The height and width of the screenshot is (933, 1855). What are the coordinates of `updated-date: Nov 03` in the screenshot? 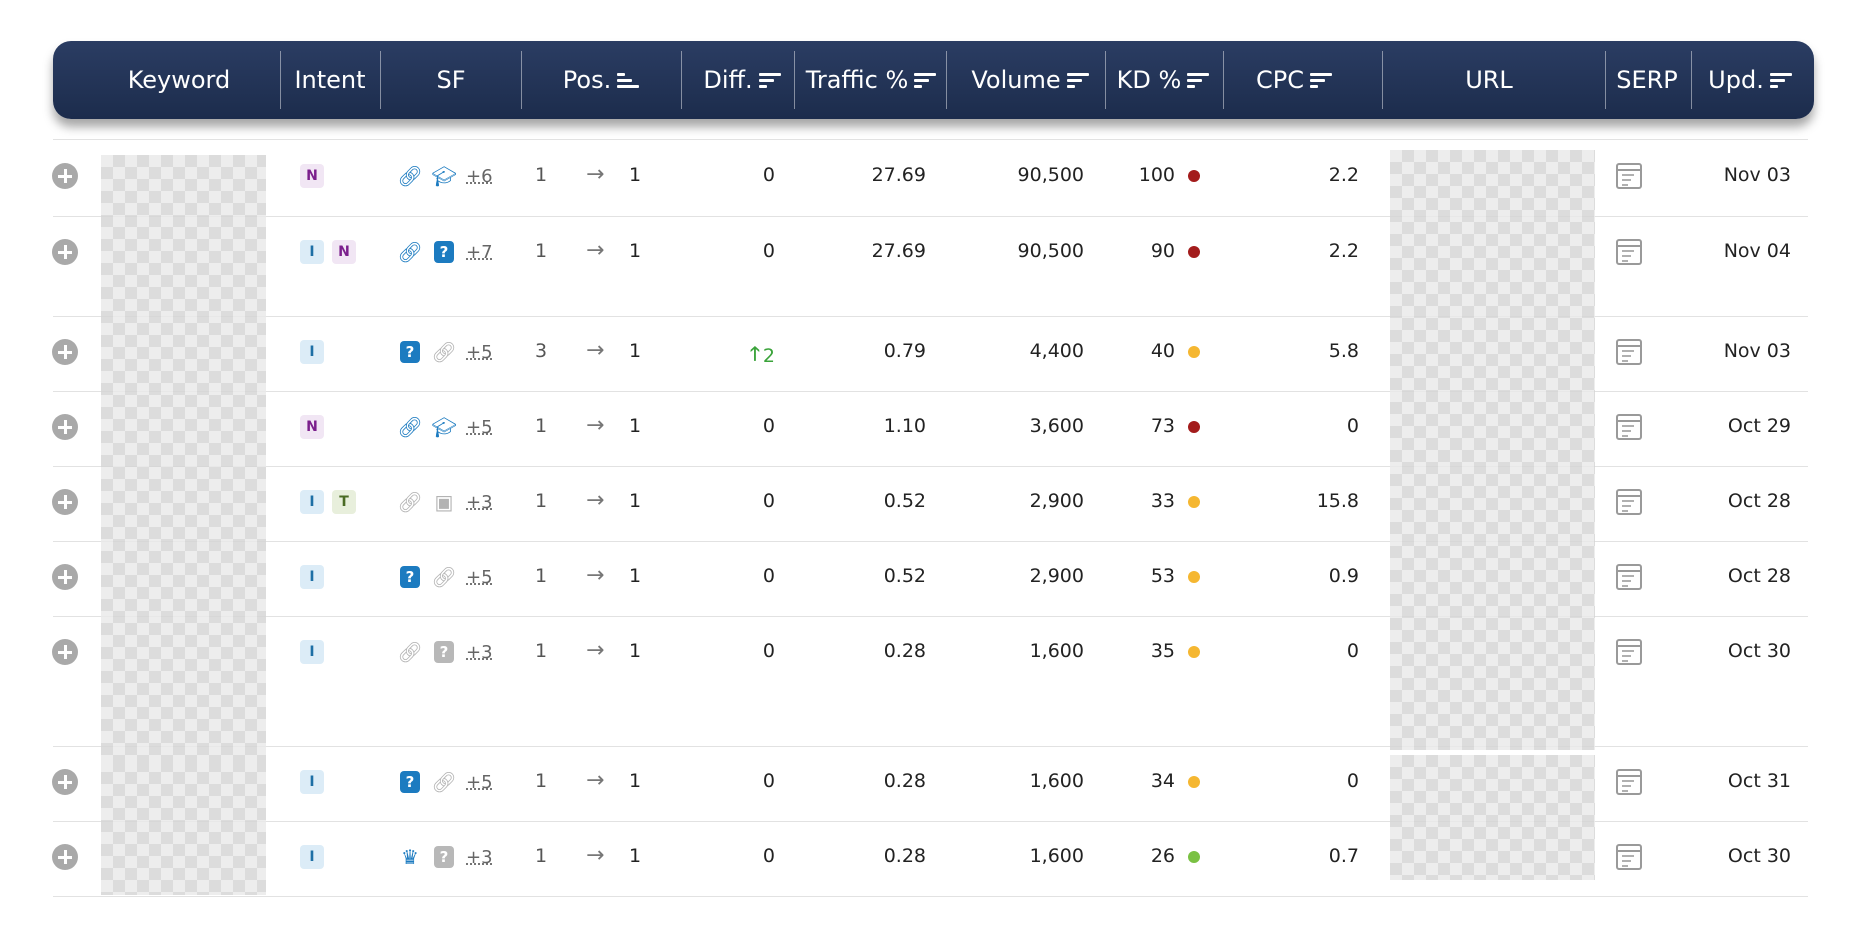 It's located at (1757, 351).